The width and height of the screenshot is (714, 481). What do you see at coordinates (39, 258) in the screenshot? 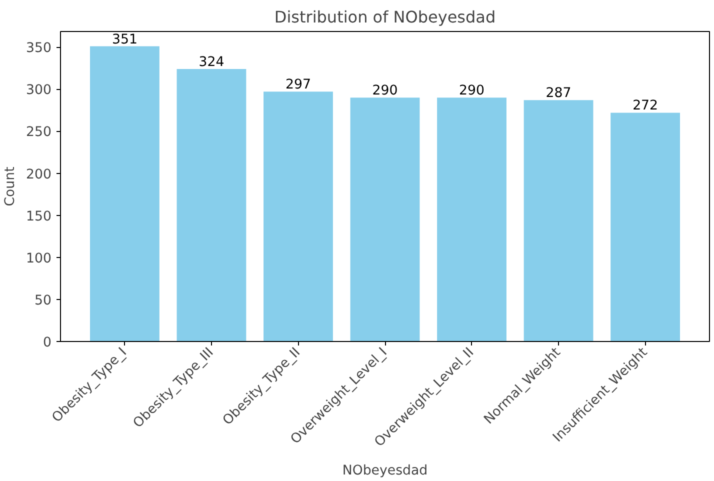
I see `y-tick-label: 100` at bounding box center [39, 258].